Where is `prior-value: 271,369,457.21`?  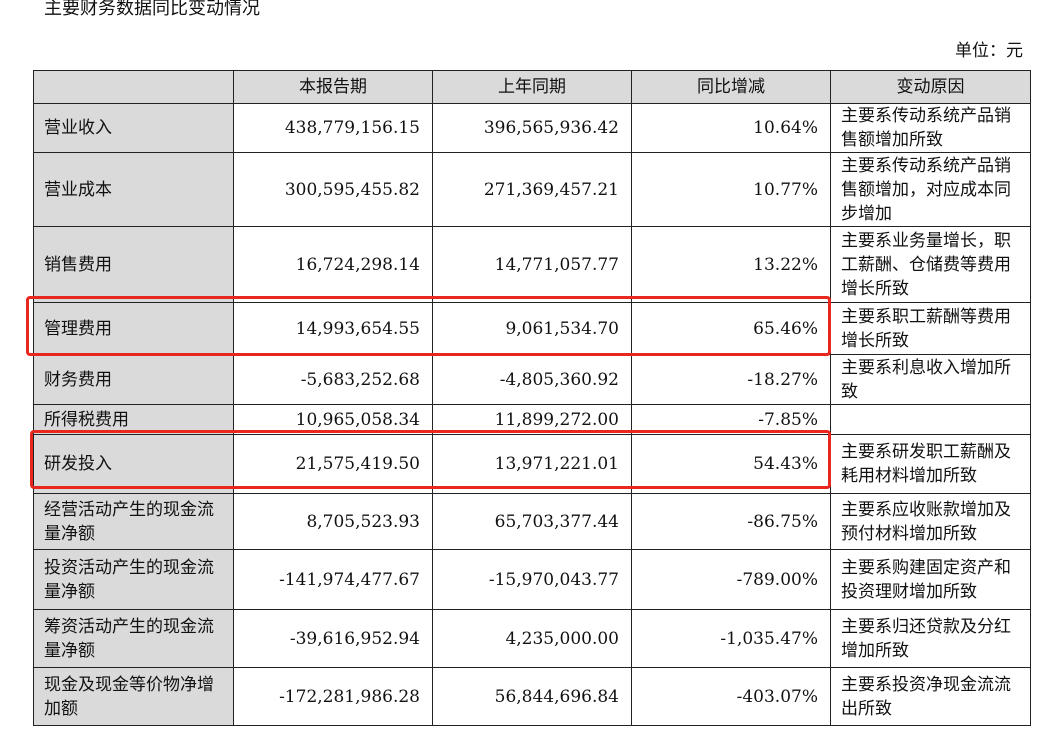 prior-value: 271,369,457.21 is located at coordinates (532, 189).